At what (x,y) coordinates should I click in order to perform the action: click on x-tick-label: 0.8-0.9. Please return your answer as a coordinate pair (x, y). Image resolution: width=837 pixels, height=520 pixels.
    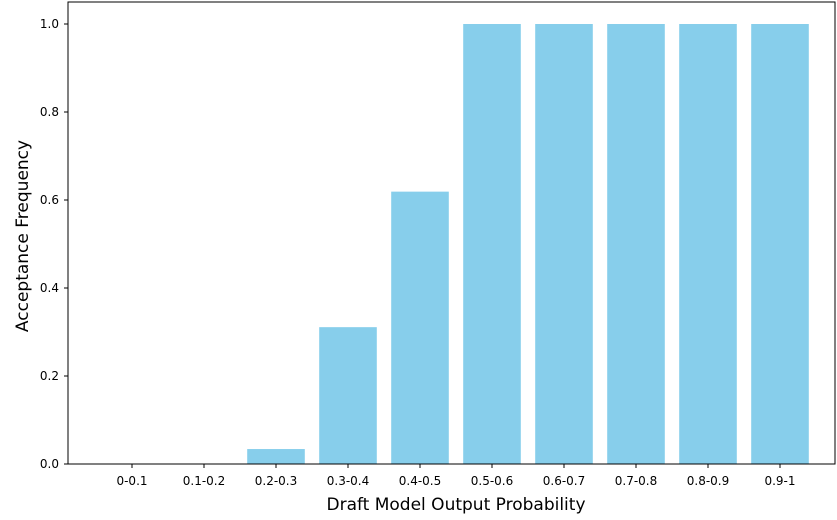
    Looking at the image, I should click on (708, 481).